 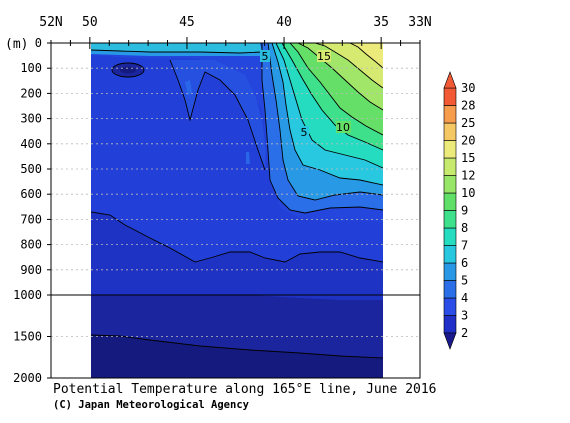 What do you see at coordinates (176, 48) in the screenshot?
I see `surface-strip` at bounding box center [176, 48].